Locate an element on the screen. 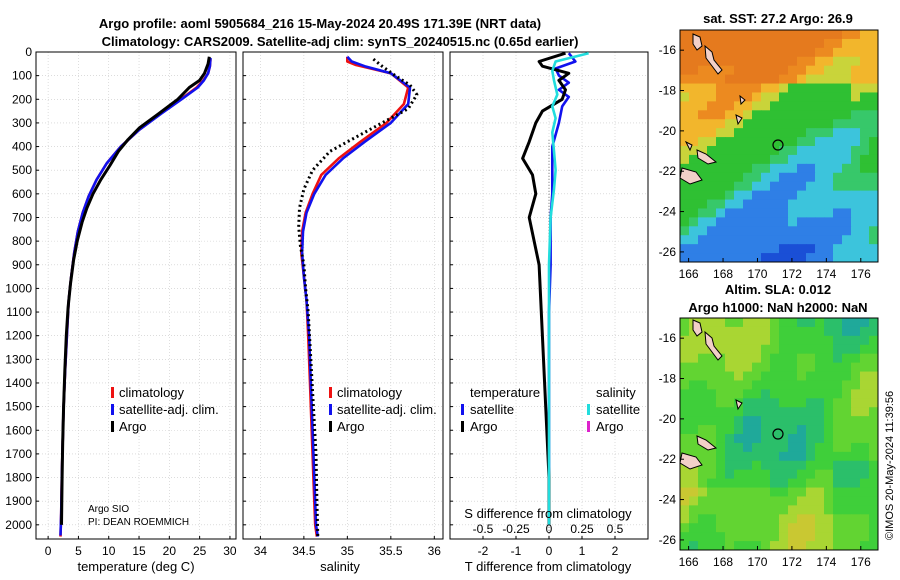  ytick-label: 600 is located at coordinates (22, 194).